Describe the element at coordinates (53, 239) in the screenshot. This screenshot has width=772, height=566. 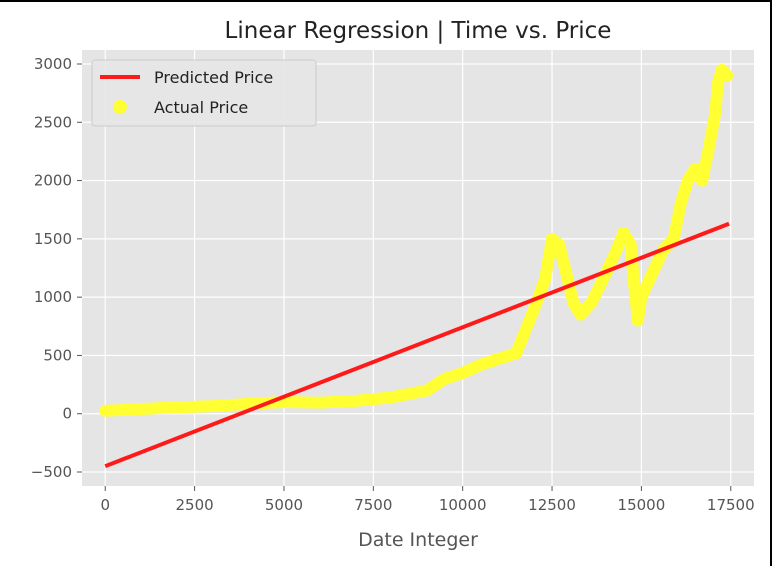
I see `y-tick-label: 1500` at that location.